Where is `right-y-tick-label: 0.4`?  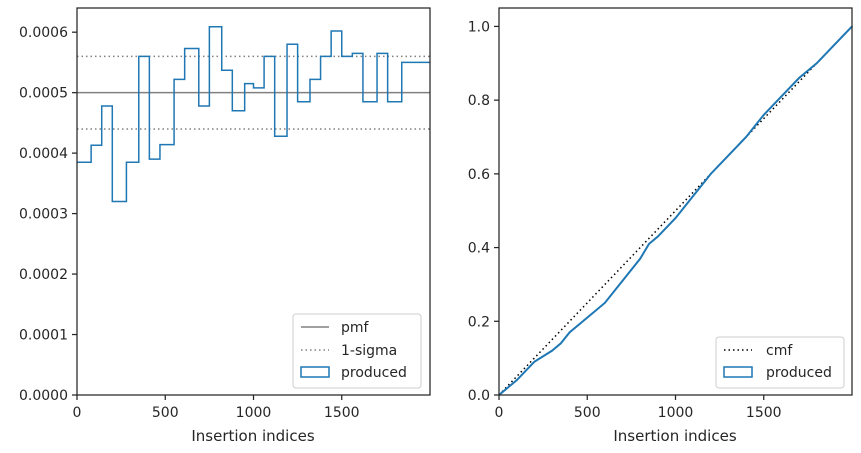
right-y-tick-label: 0.4 is located at coordinates (479, 249).